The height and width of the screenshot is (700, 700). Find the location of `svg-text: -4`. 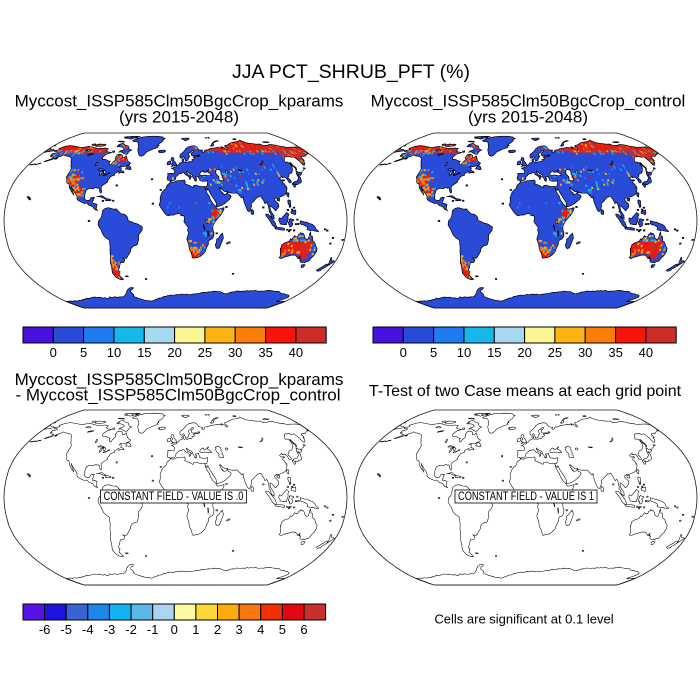

svg-text: -4 is located at coordinates (88, 629).